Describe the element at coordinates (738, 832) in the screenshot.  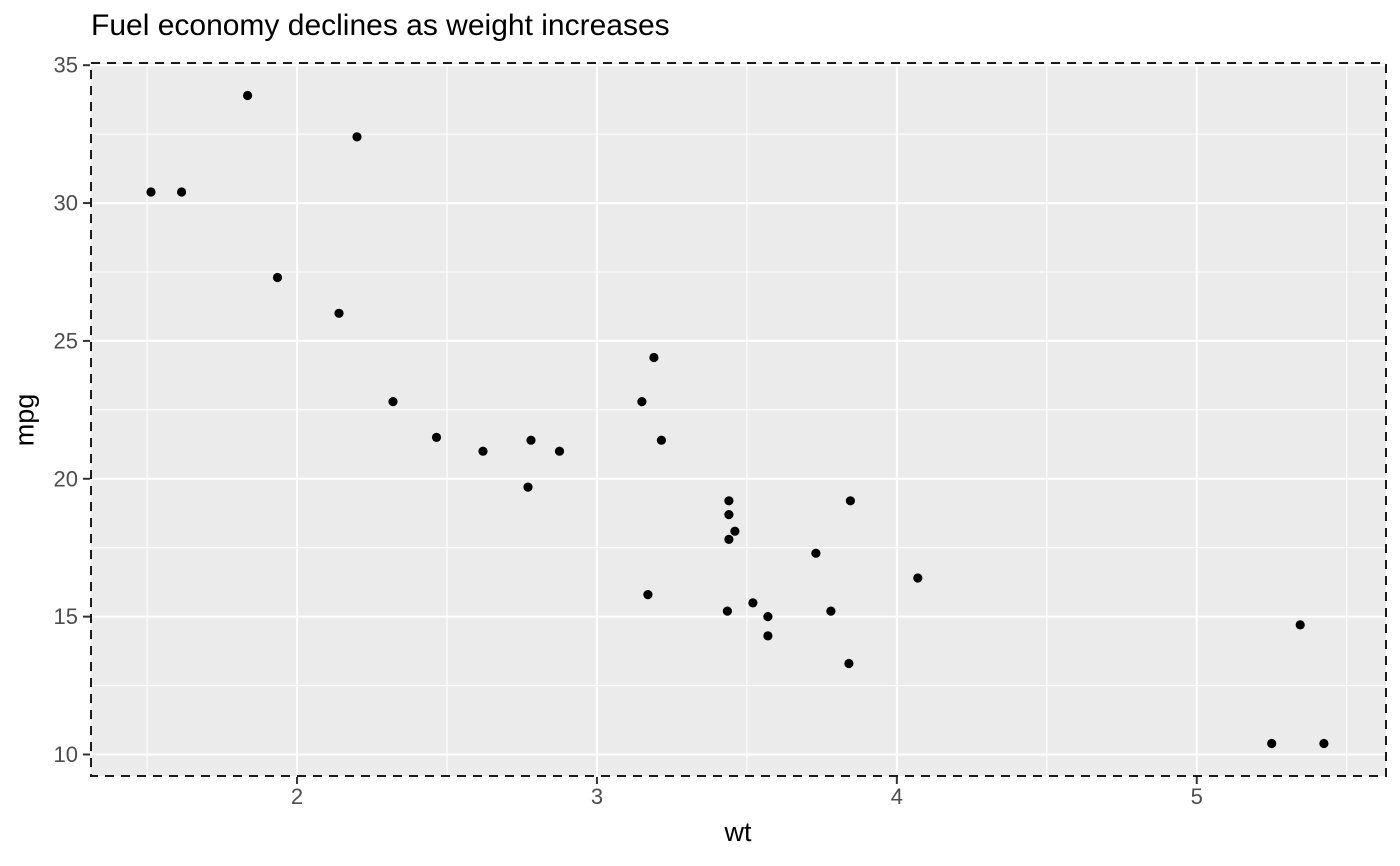
I see `x-axis-title: wt` at that location.